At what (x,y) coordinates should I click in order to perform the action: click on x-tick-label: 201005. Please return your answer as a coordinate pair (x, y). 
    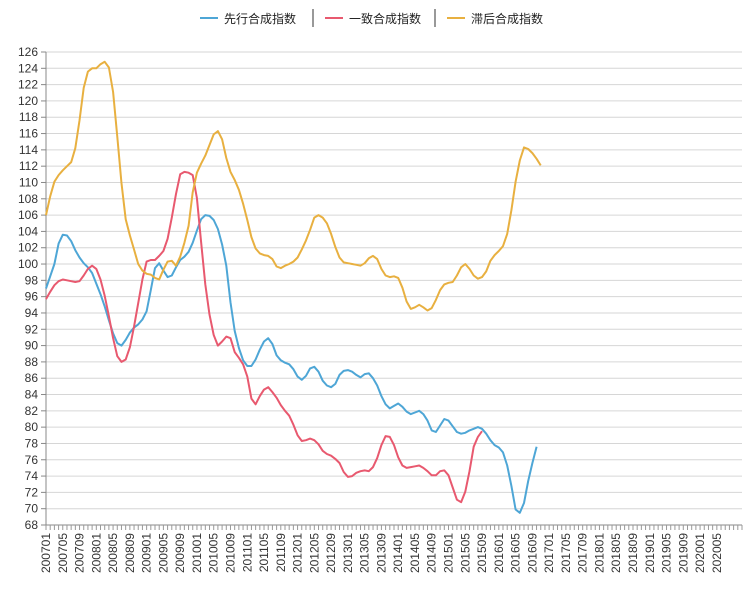
    Looking at the image, I should click on (214, 553).